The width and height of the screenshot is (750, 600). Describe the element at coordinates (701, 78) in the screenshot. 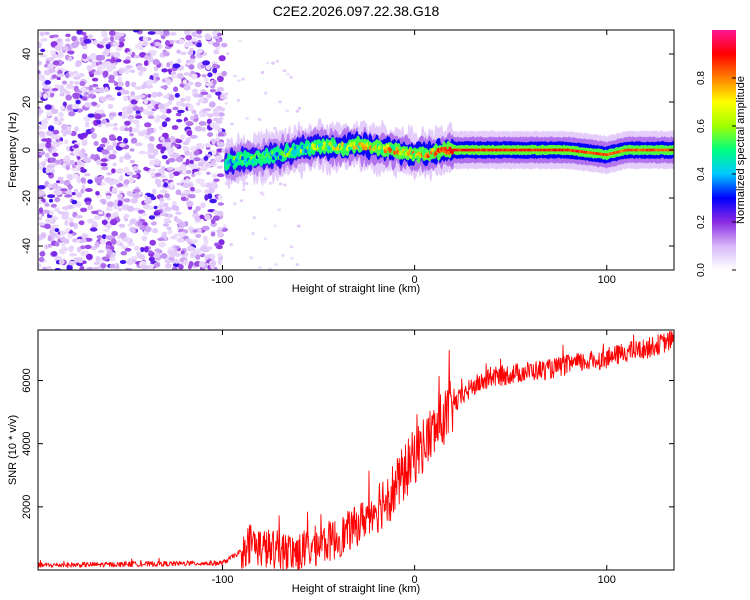

I see `colorbar-tick-label: 0.8` at that location.